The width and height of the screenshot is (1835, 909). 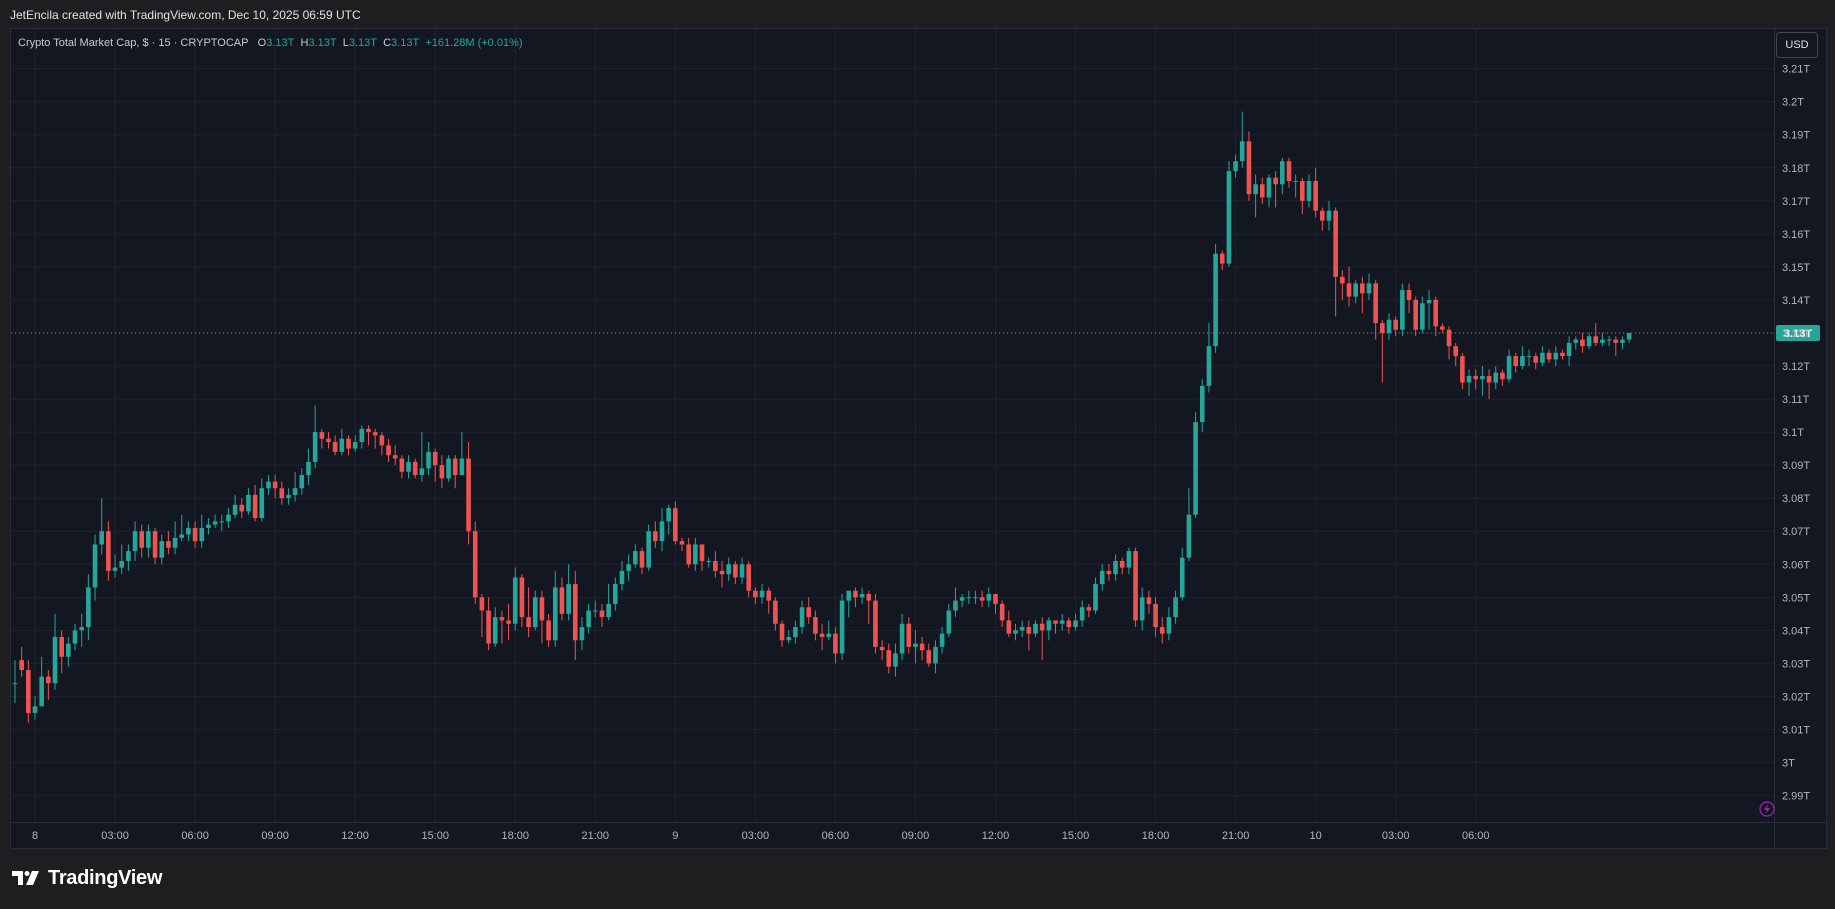 What do you see at coordinates (87, 878) in the screenshot?
I see `tradingview-logo: TradingView` at bounding box center [87, 878].